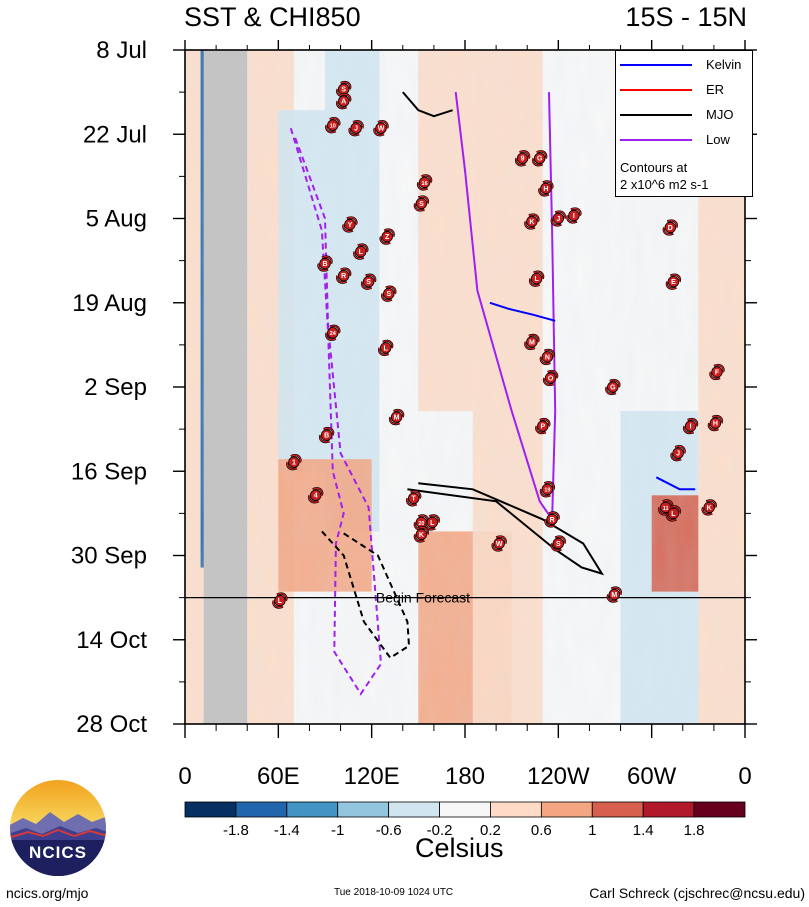 The height and width of the screenshot is (907, 809). Describe the element at coordinates (287, 830) in the screenshot. I see `colorbar-tick-label: -1.4` at that location.